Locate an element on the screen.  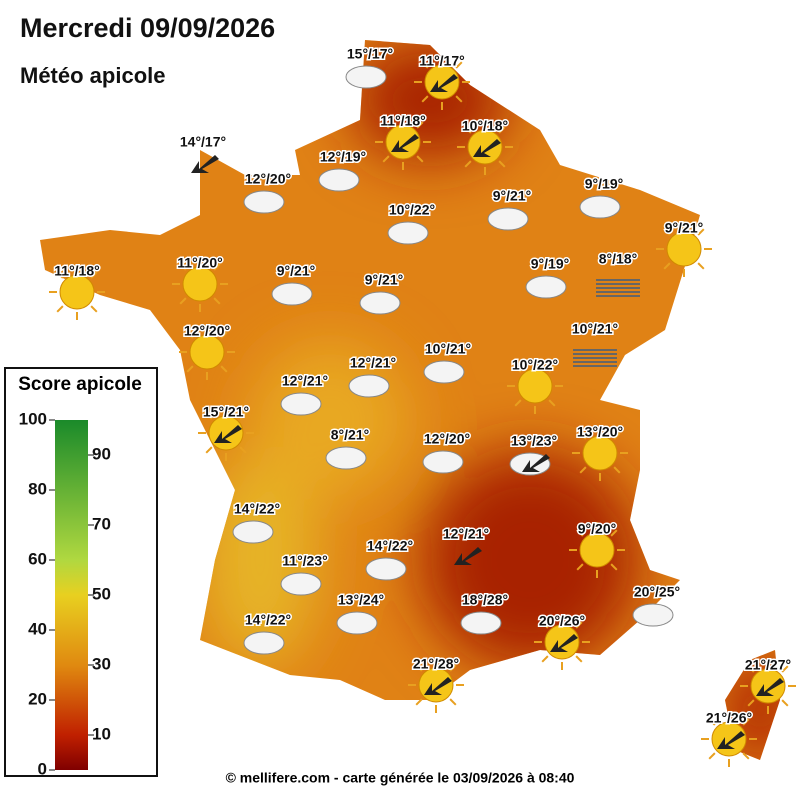
legend-tick-label: 40 is located at coordinates (37, 628).